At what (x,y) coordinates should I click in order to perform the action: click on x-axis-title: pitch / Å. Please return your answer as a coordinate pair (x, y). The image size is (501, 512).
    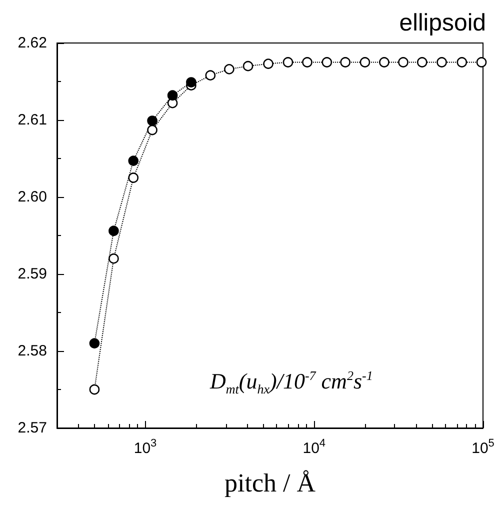
    Looking at the image, I should click on (270, 483).